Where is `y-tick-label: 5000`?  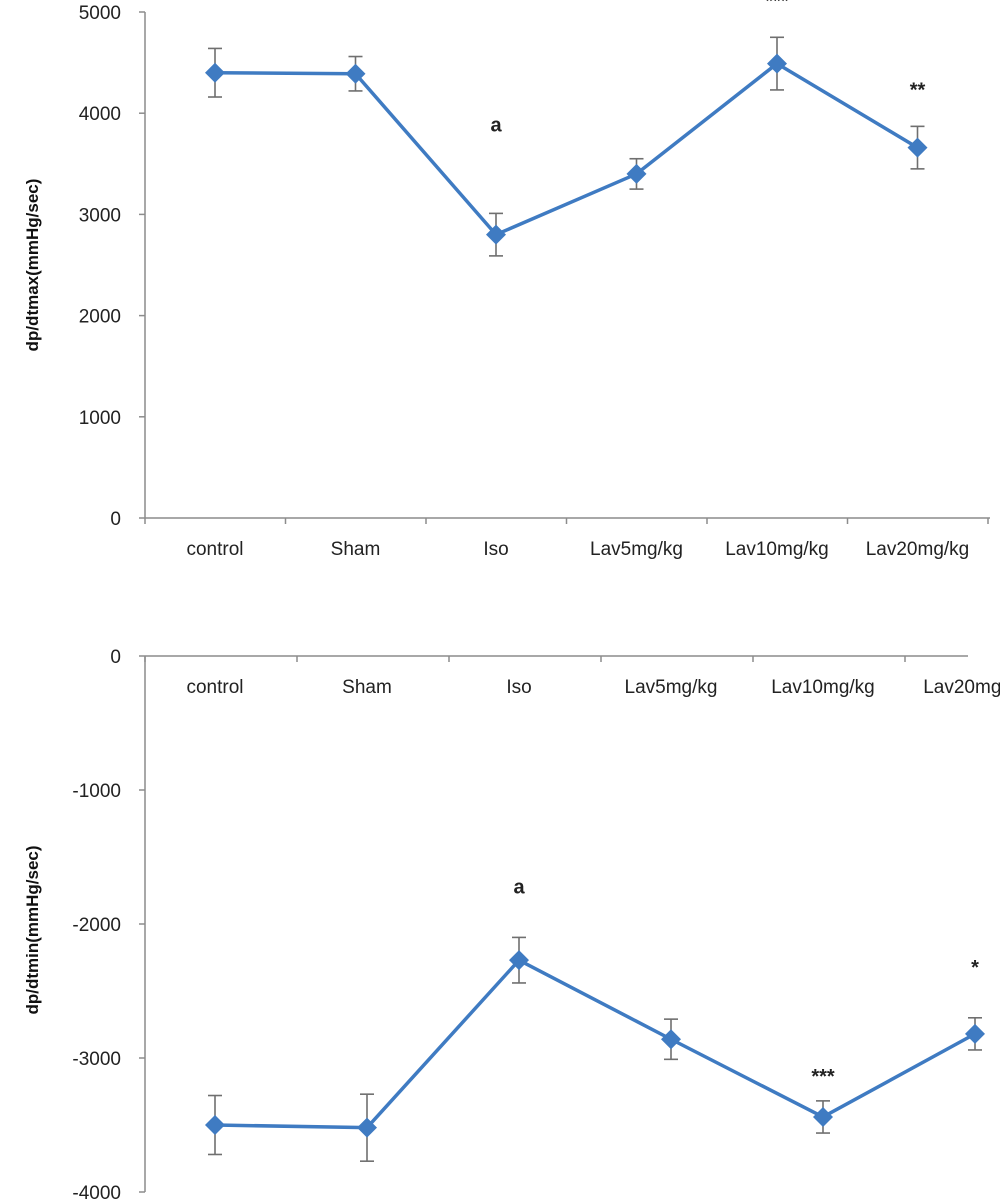
y-tick-label: 5000 is located at coordinates (100, 13).